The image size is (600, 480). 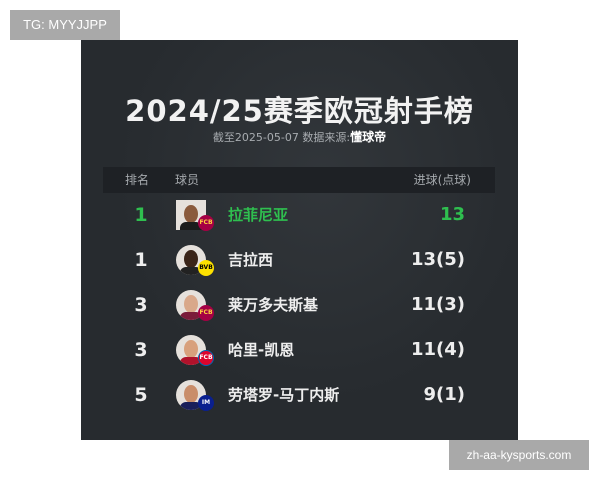 I want to click on player-name: 劳塔罗-马丁内斯, so click(x=284, y=395).